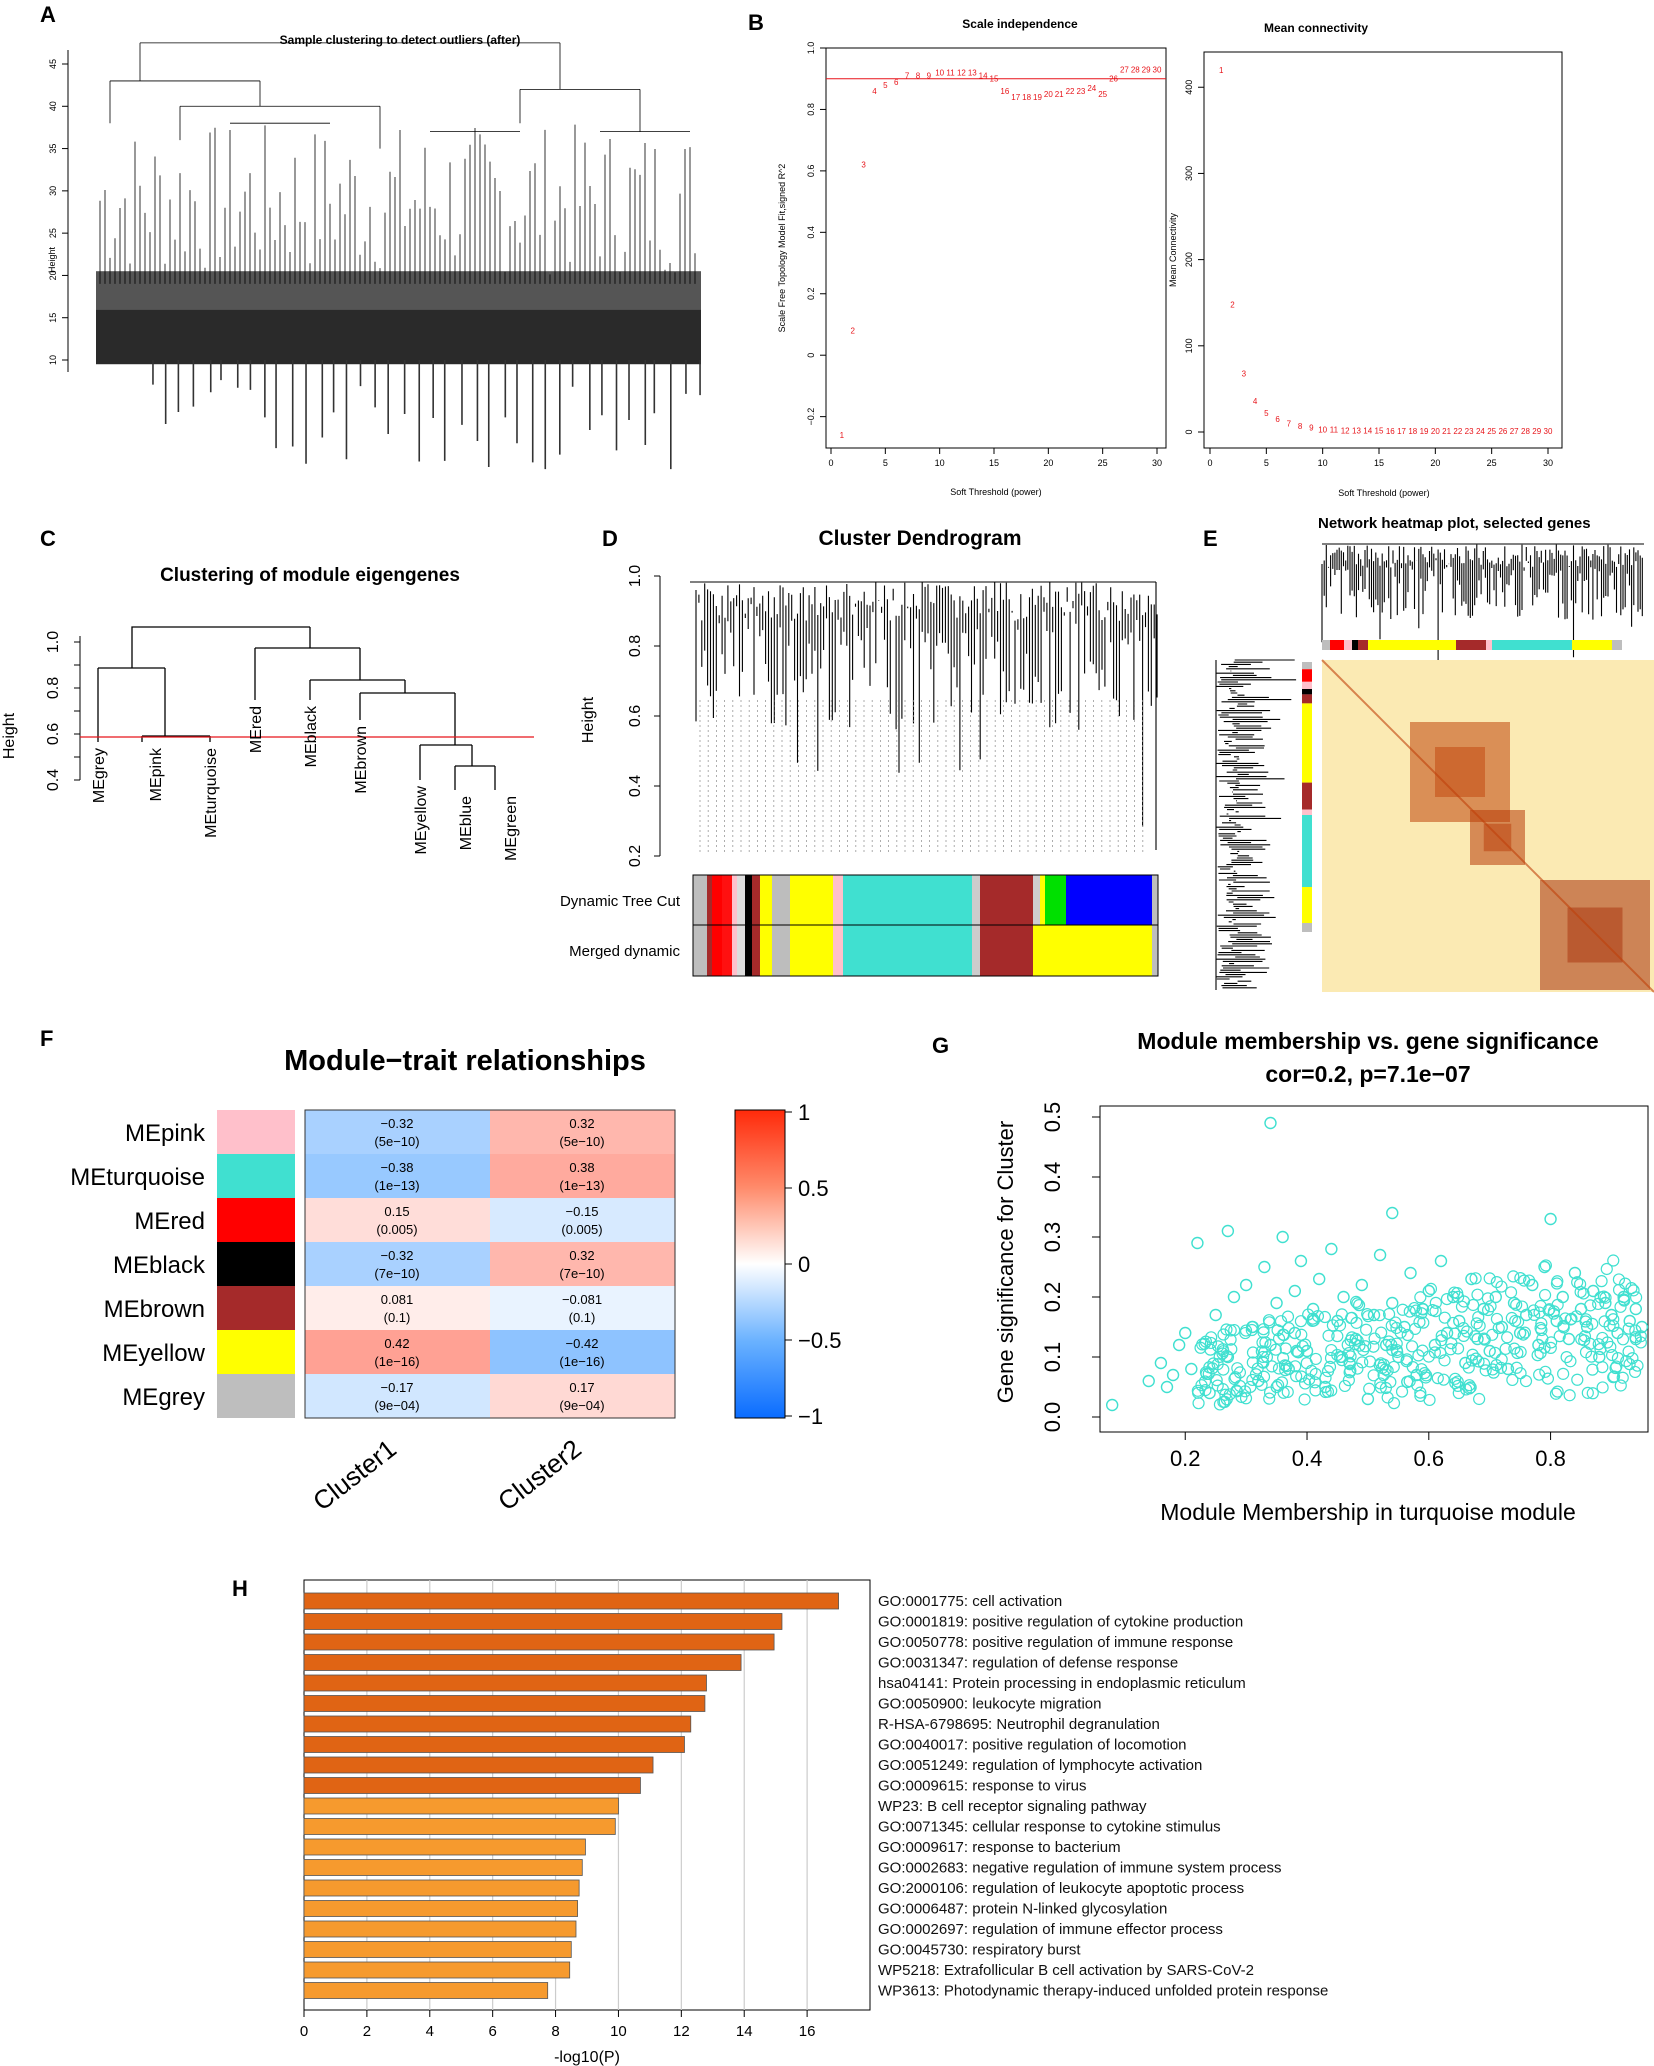 This screenshot has width=1654, height=2066. I want to click on panel-b-right-point: 10, so click(1322, 429).